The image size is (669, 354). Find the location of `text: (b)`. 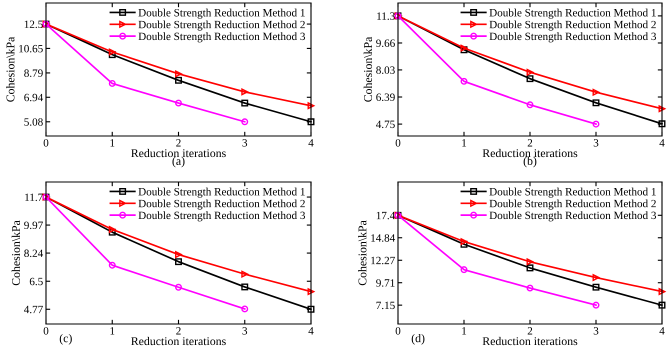

text: (b) is located at coordinates (530, 162).